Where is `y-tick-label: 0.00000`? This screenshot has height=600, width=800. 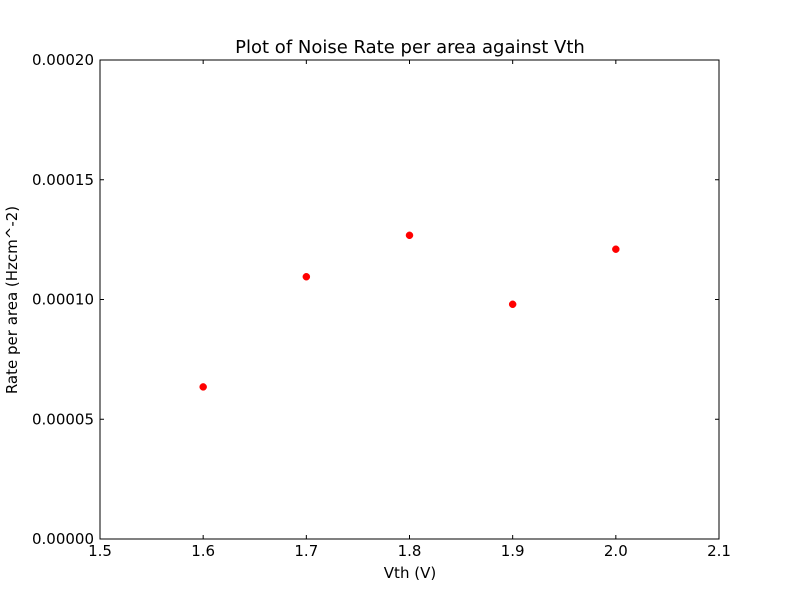
y-tick-label: 0.00000 is located at coordinates (63, 539).